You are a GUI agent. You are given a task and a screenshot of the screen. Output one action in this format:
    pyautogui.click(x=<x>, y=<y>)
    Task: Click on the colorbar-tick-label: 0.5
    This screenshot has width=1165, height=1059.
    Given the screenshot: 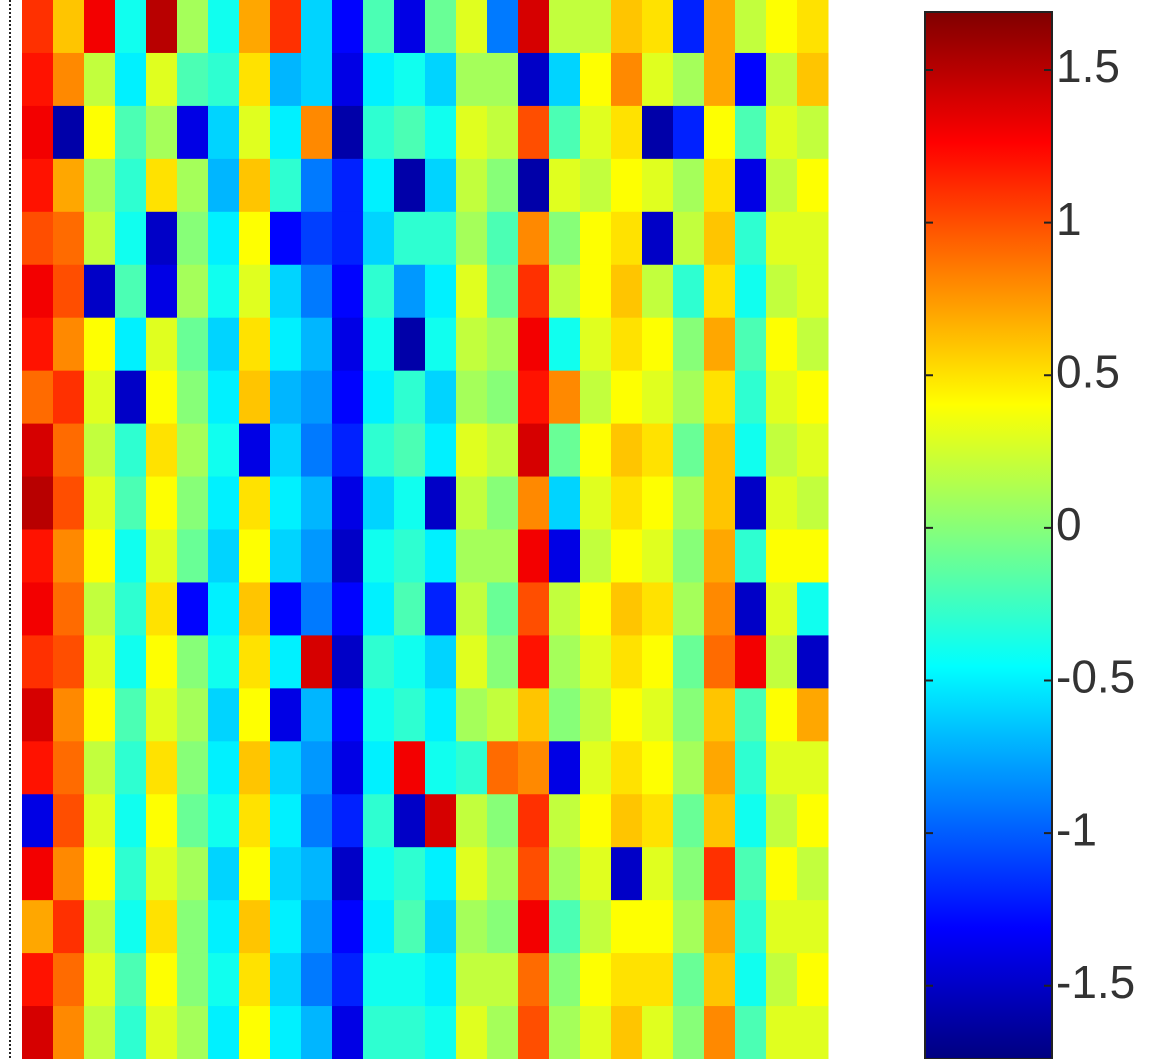 What is the action you would take?
    pyautogui.click(x=1088, y=371)
    